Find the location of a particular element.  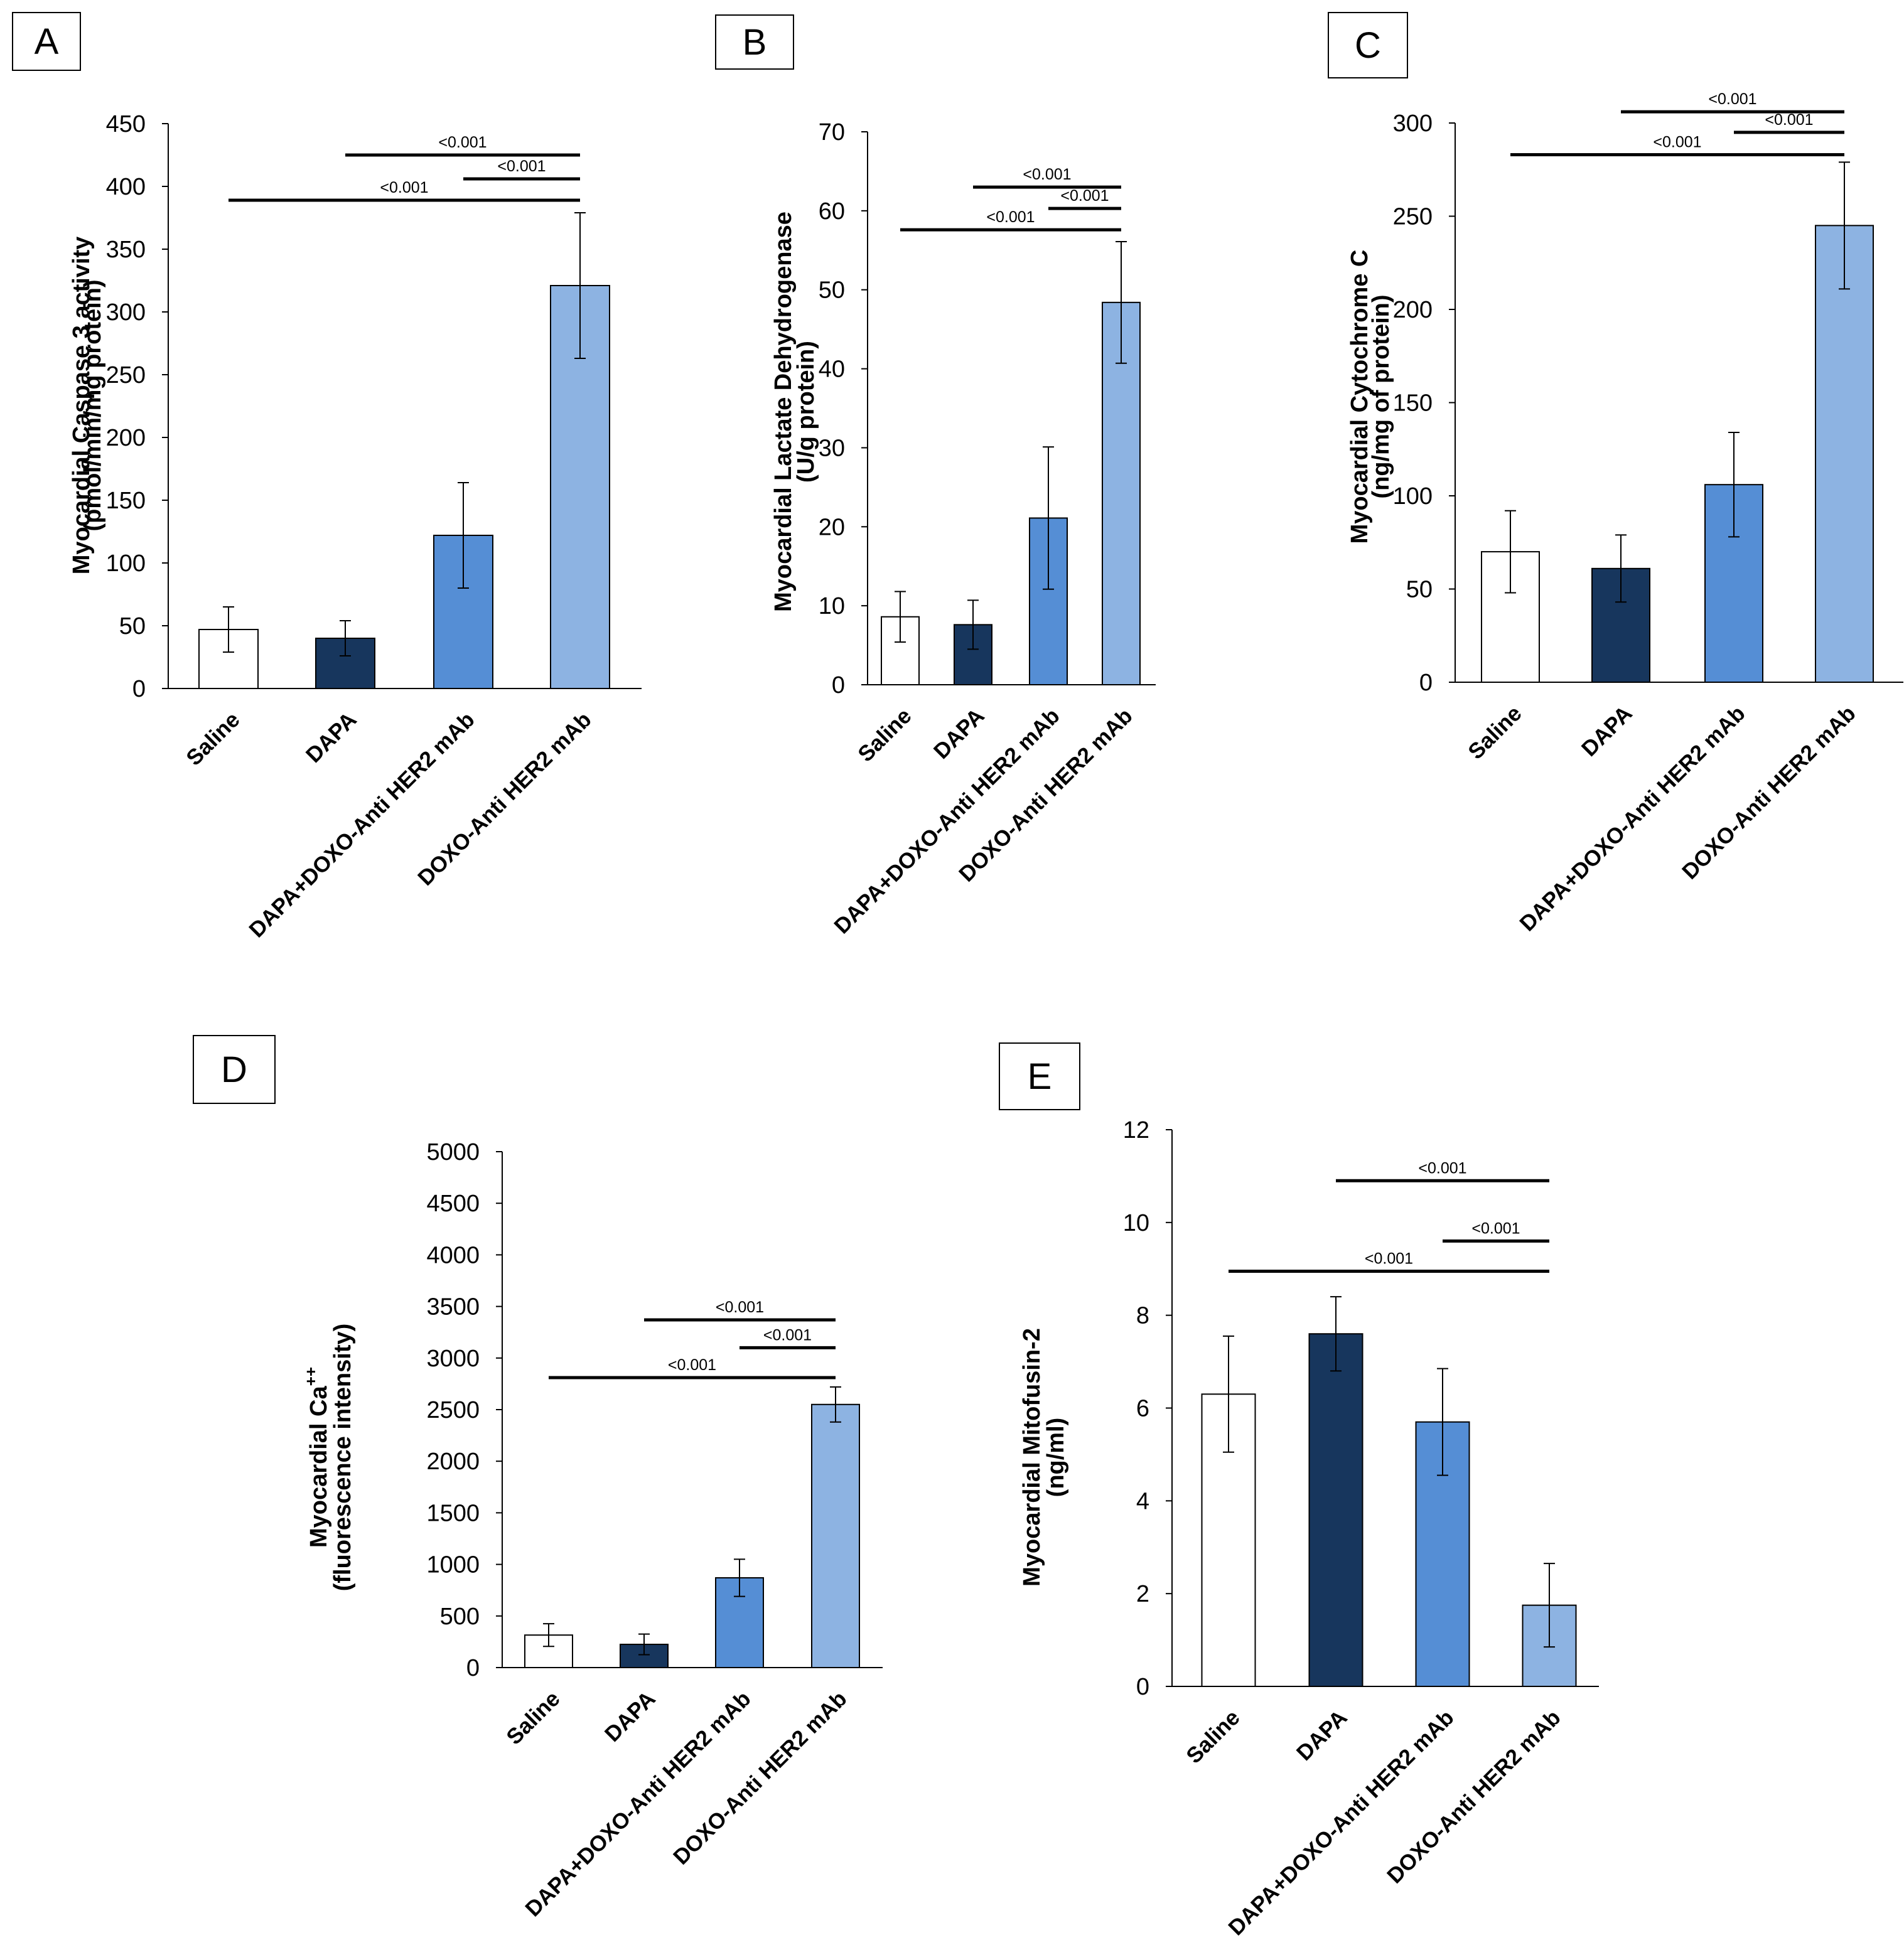

y-axis-subtitle: (ng/mg of protein) is located at coordinates (1381, 396).